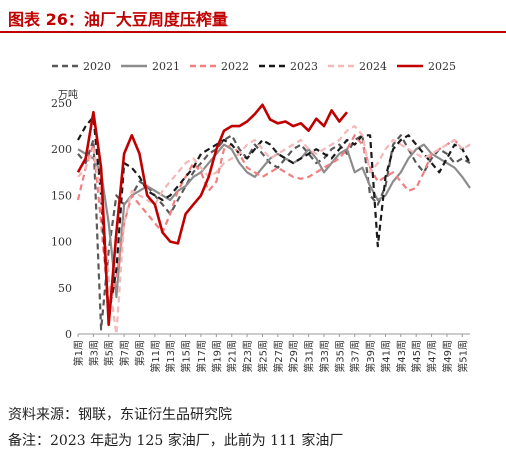  I want to click on x-tick-label: 第19周, so click(216, 356).